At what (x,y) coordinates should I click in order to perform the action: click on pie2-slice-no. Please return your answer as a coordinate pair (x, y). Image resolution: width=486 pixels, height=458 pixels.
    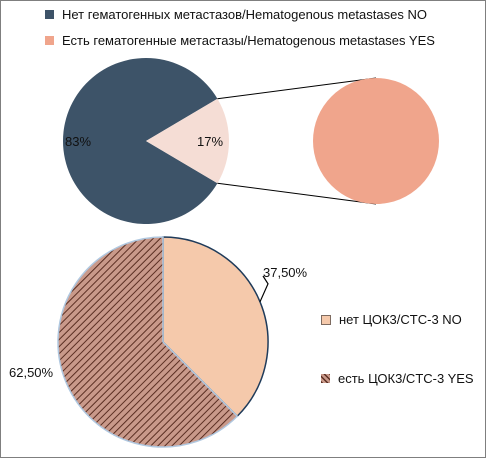
    Looking at the image, I should click on (215, 327).